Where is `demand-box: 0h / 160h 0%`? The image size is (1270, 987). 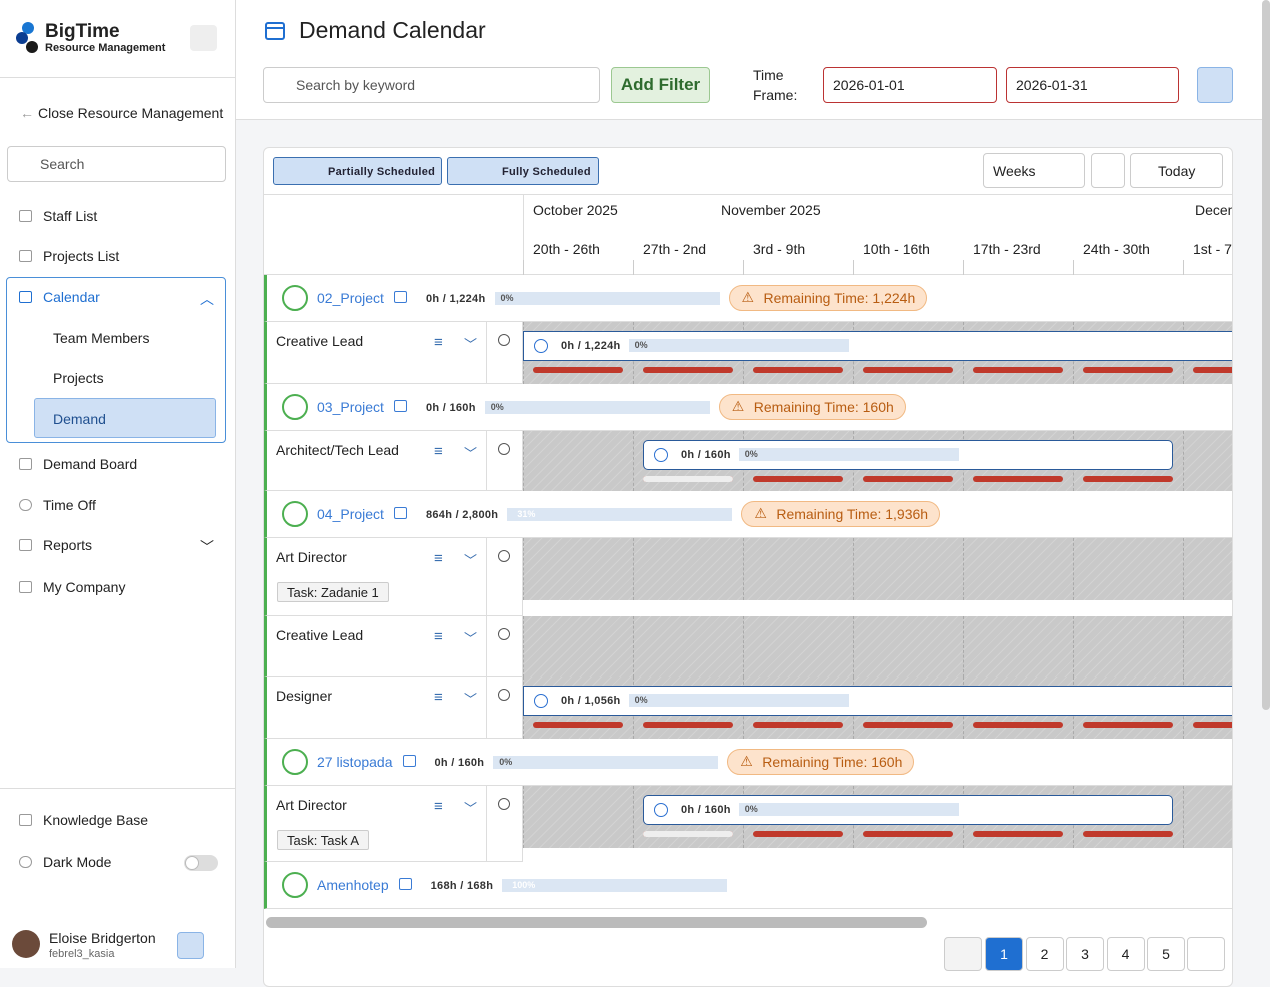 demand-box: 0h / 160h 0% is located at coordinates (908, 455).